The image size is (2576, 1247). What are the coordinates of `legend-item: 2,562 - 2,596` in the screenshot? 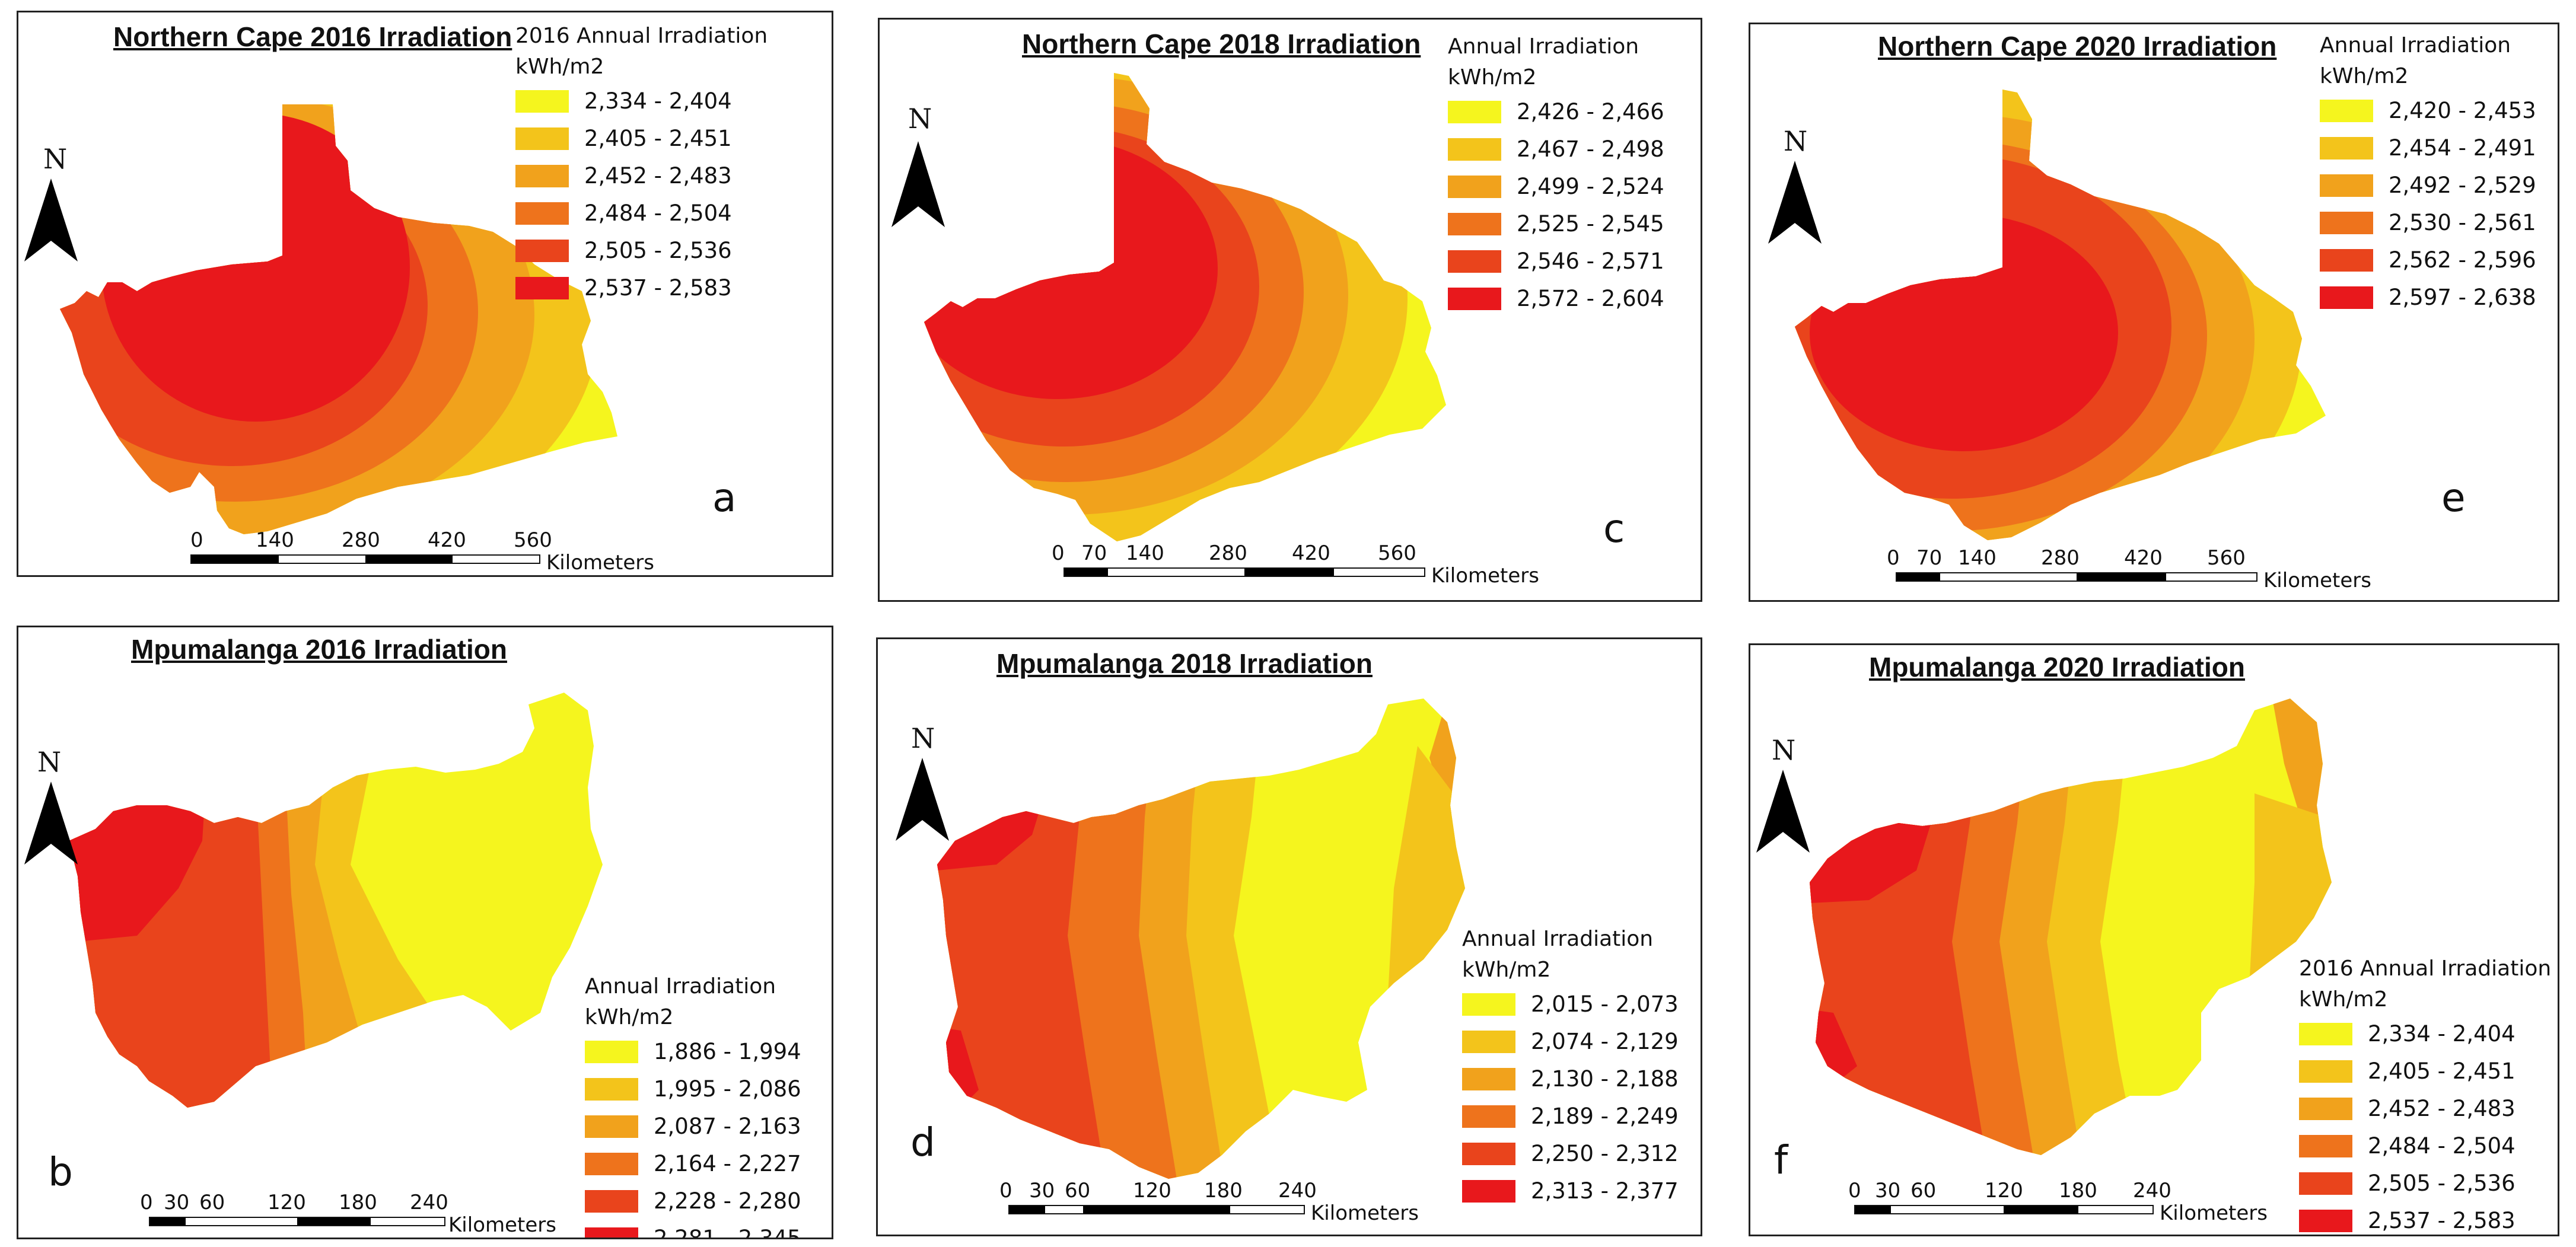 It's located at (2428, 260).